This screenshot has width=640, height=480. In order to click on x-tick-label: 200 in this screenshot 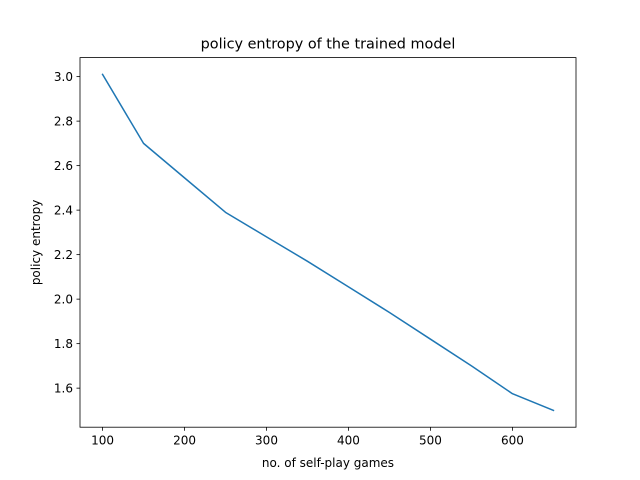, I will do `click(184, 441)`.